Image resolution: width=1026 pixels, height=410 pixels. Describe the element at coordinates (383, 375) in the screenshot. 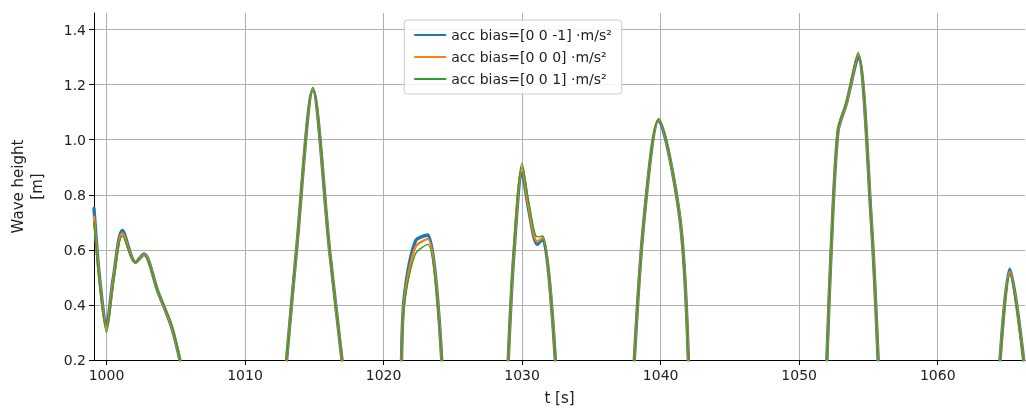

I see `x-tick-label: 1020` at that location.